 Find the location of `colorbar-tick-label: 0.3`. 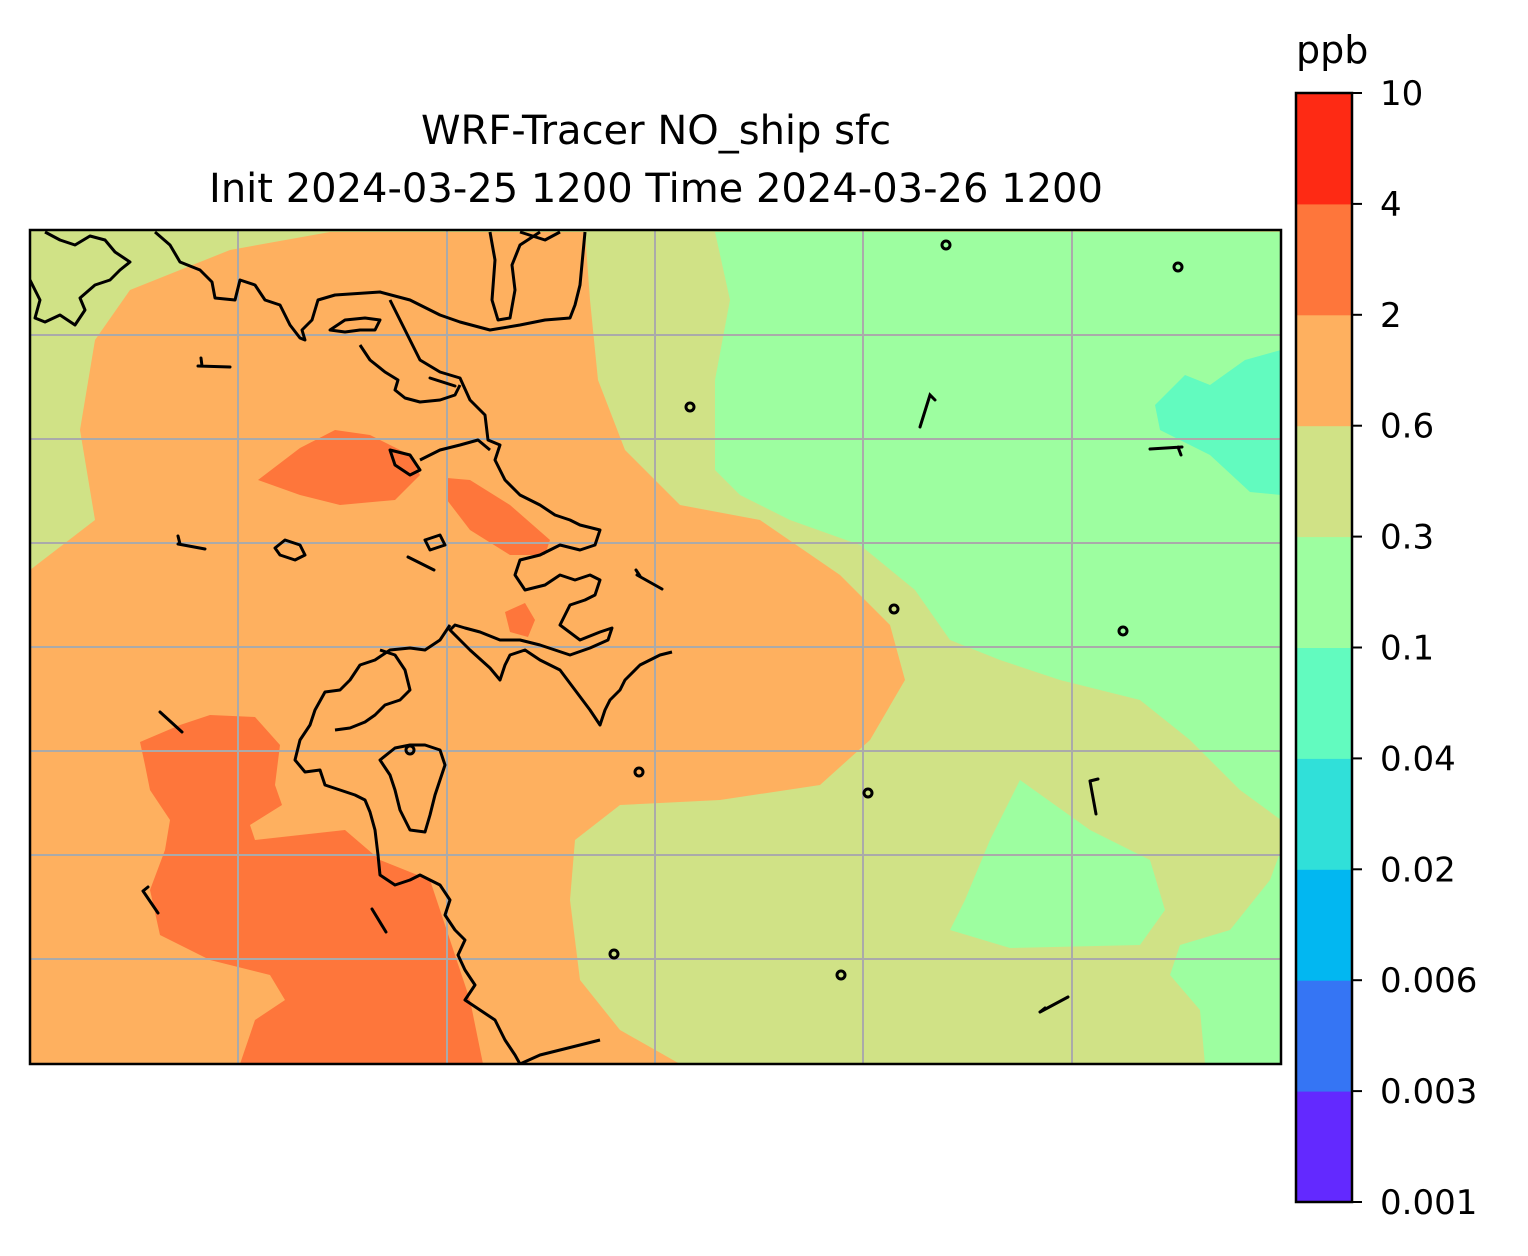

colorbar-tick-label: 0.3 is located at coordinates (1407, 538).